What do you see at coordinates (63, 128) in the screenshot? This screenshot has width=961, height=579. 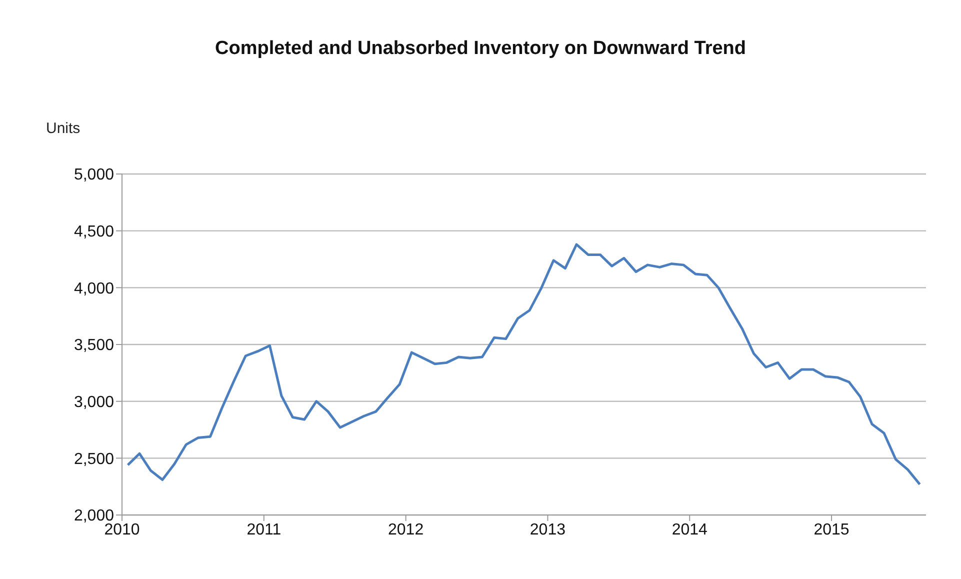 I see `y-axis-title: Units` at bounding box center [63, 128].